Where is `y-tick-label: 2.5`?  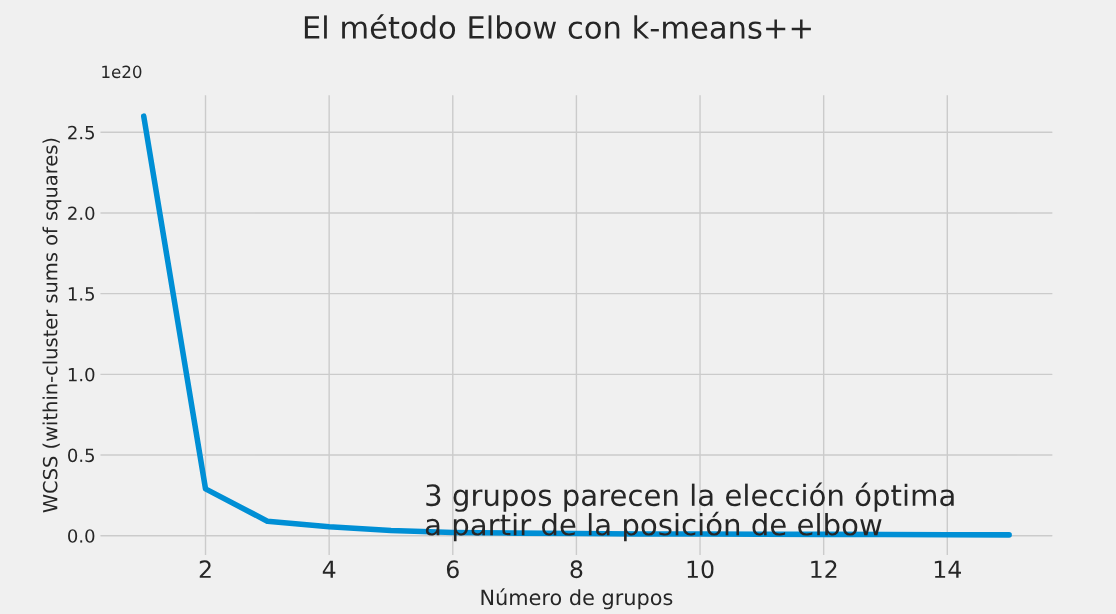
y-tick-label: 2.5 is located at coordinates (81, 132).